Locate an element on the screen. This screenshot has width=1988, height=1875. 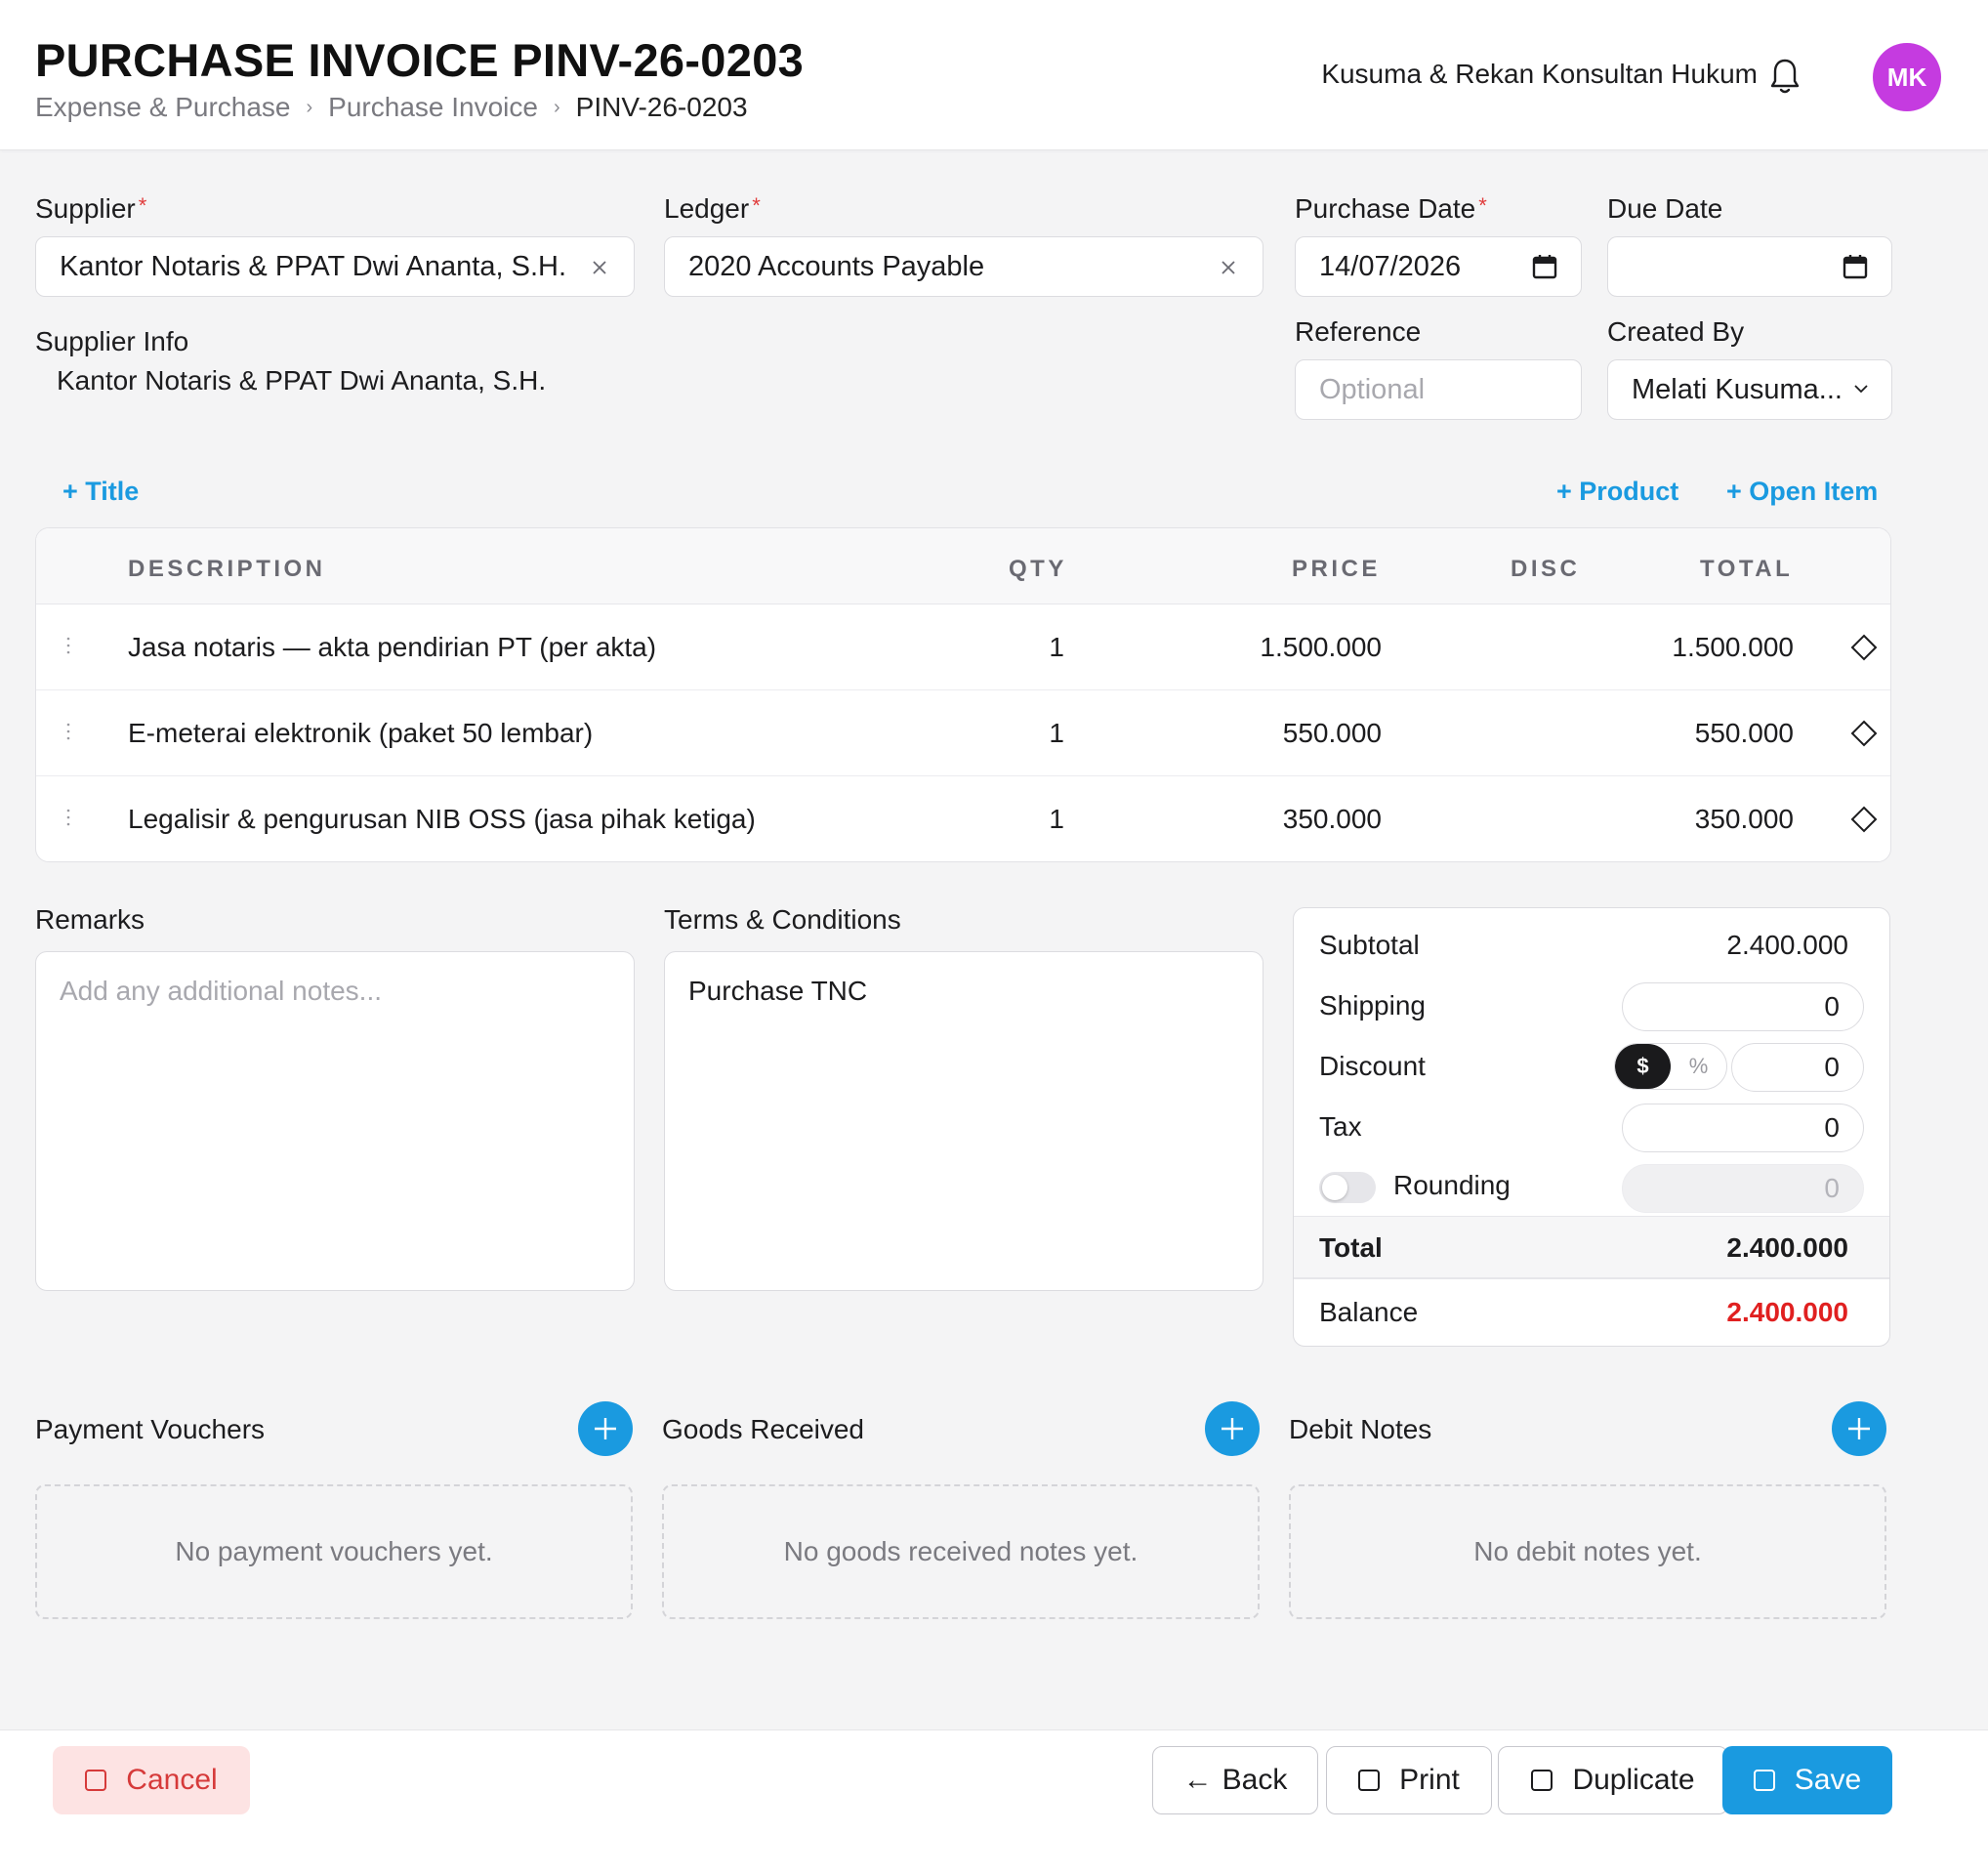
arrow-left-icon: ← is located at coordinates (1197, 1780).